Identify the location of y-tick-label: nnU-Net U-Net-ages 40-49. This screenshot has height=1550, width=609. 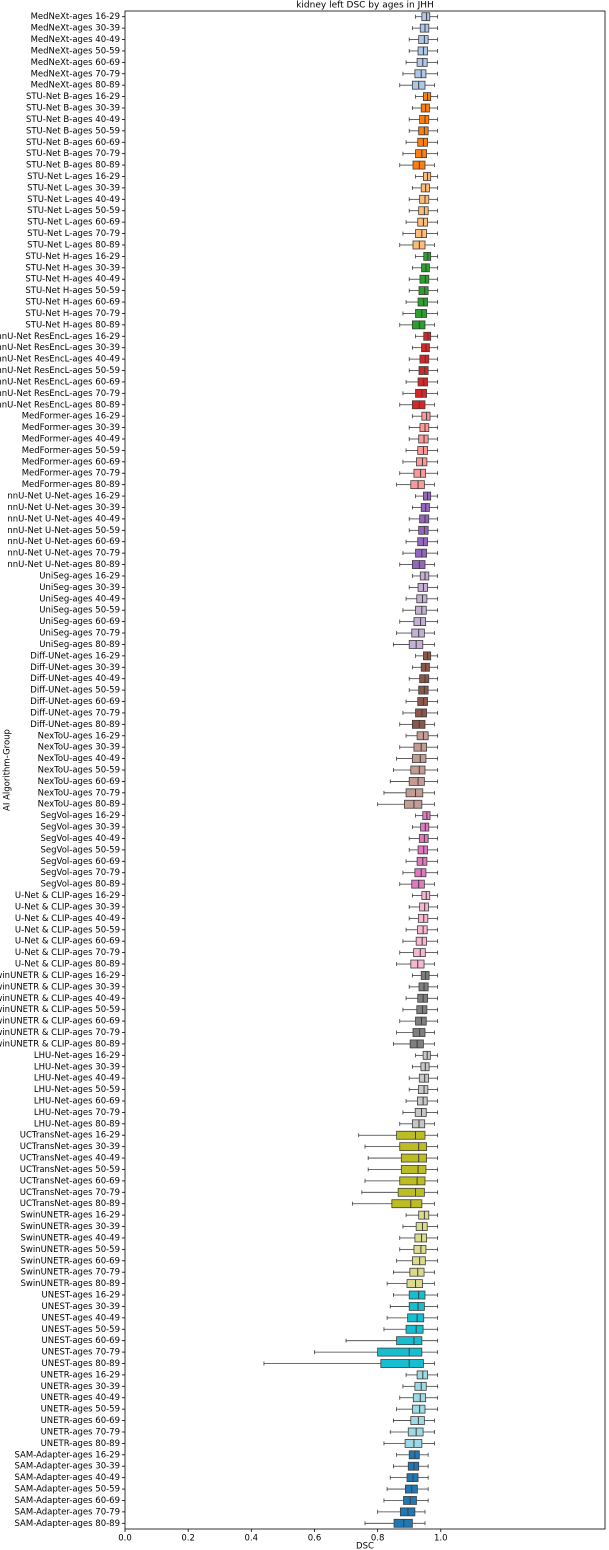
(63, 519).